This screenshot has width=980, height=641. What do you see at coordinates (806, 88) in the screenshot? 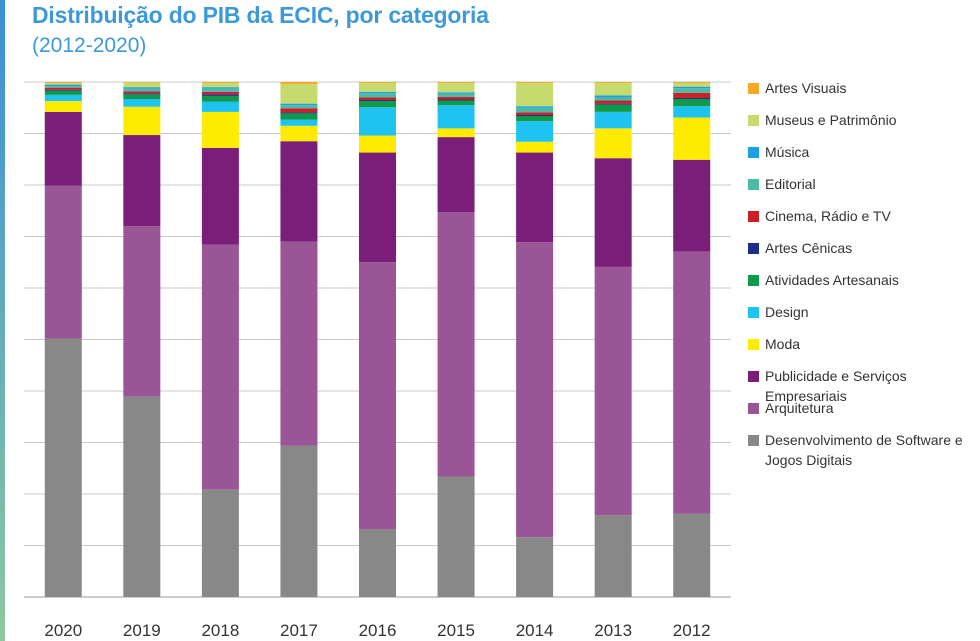
I see `legend-label: Artes Visuais` at bounding box center [806, 88].